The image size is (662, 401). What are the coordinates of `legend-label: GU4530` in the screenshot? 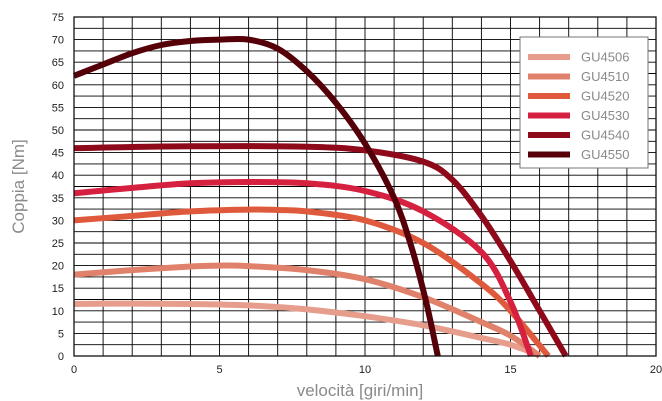 It's located at (605, 115).